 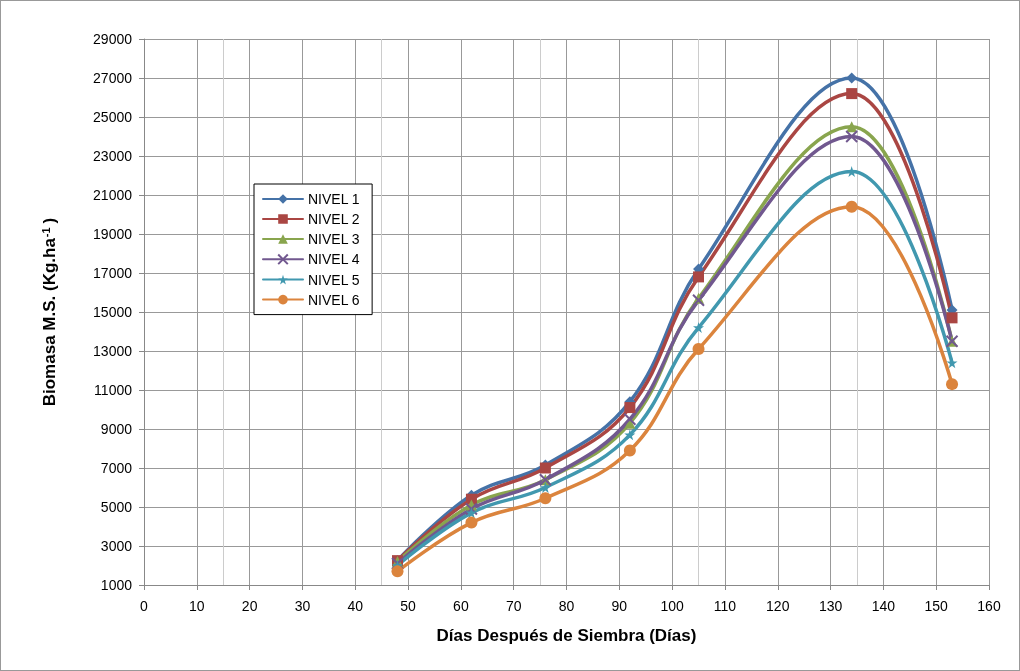 What do you see at coordinates (302, 606) in the screenshot?
I see `x-tick-label: 30` at bounding box center [302, 606].